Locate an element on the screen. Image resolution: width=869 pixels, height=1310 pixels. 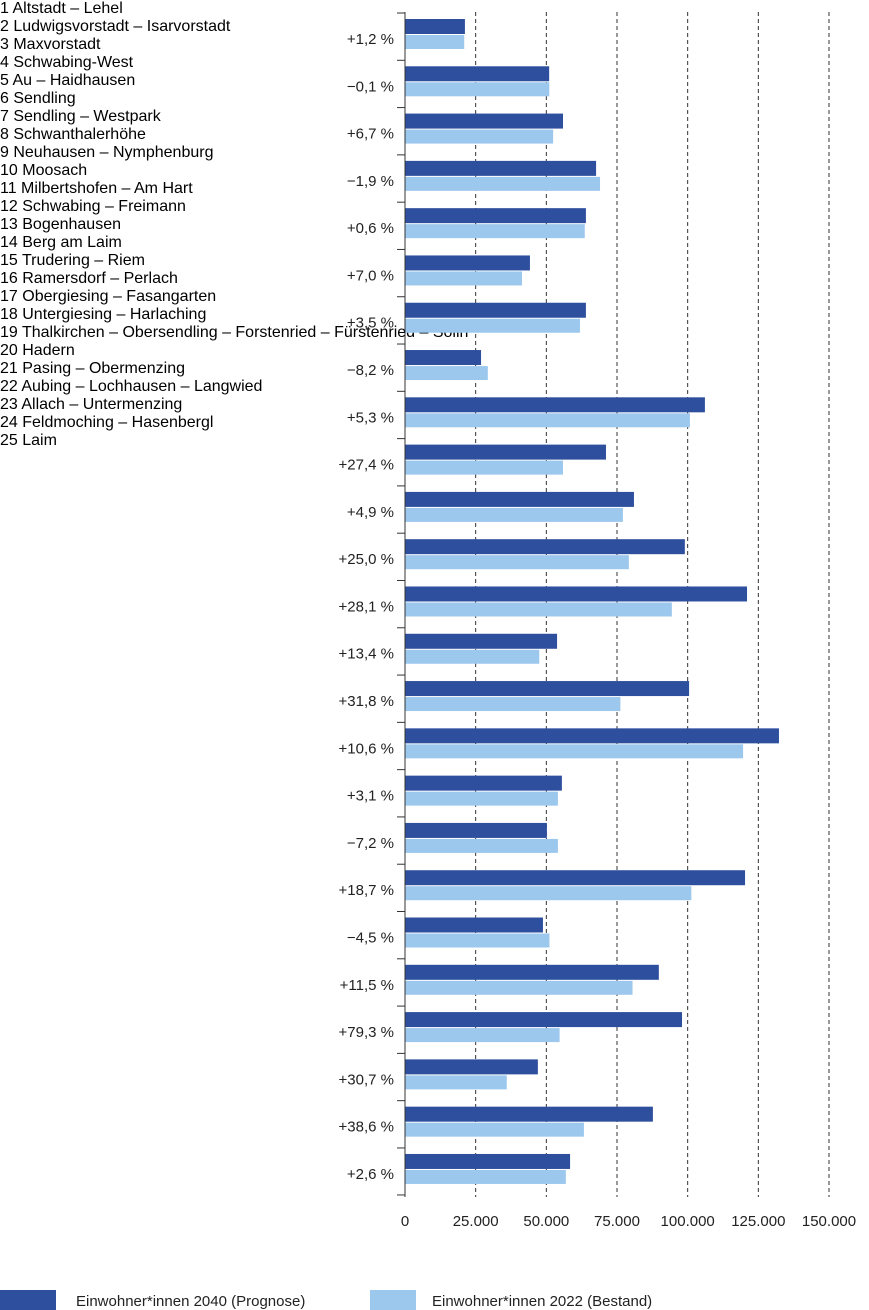
change-label: −8,2 % is located at coordinates (370, 370).